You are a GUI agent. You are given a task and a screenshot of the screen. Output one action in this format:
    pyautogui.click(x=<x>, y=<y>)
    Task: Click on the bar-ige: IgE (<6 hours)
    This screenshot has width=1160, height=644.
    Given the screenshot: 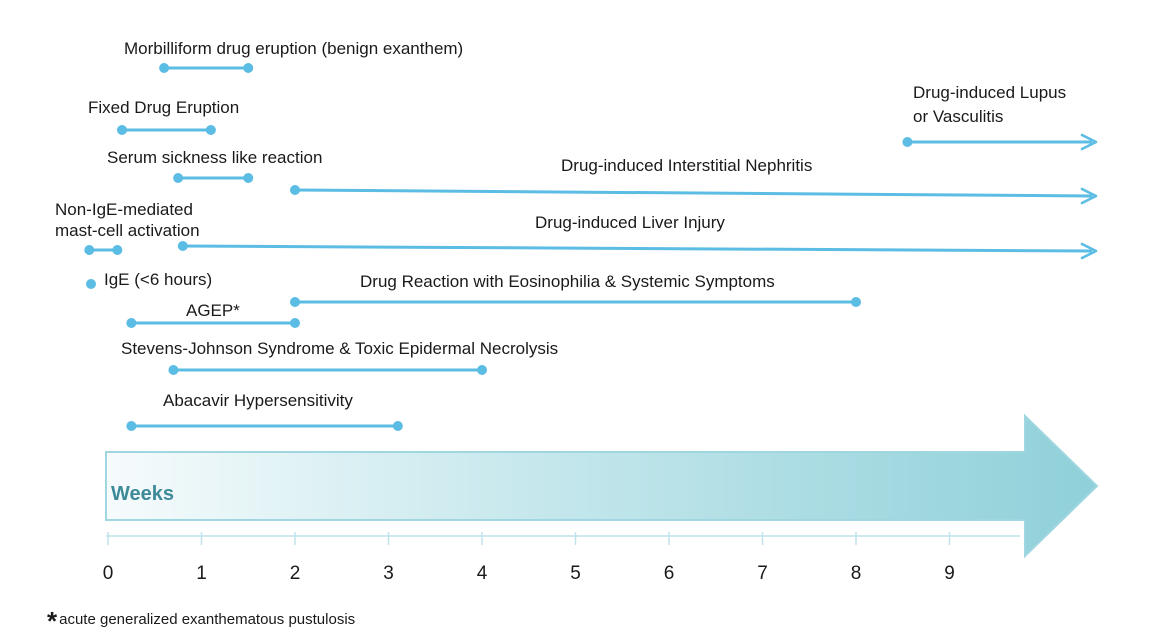 What is the action you would take?
    pyautogui.click(x=149, y=279)
    